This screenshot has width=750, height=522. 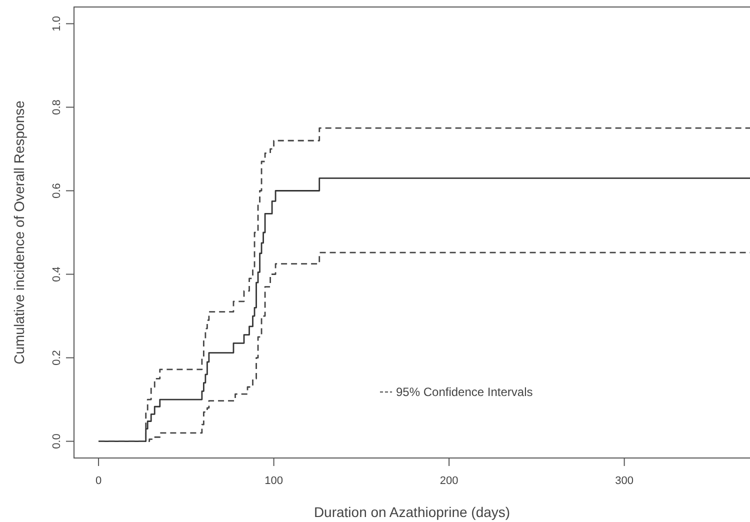 What do you see at coordinates (57, 274) in the screenshot?
I see `y-tick-label: 0.4` at bounding box center [57, 274].